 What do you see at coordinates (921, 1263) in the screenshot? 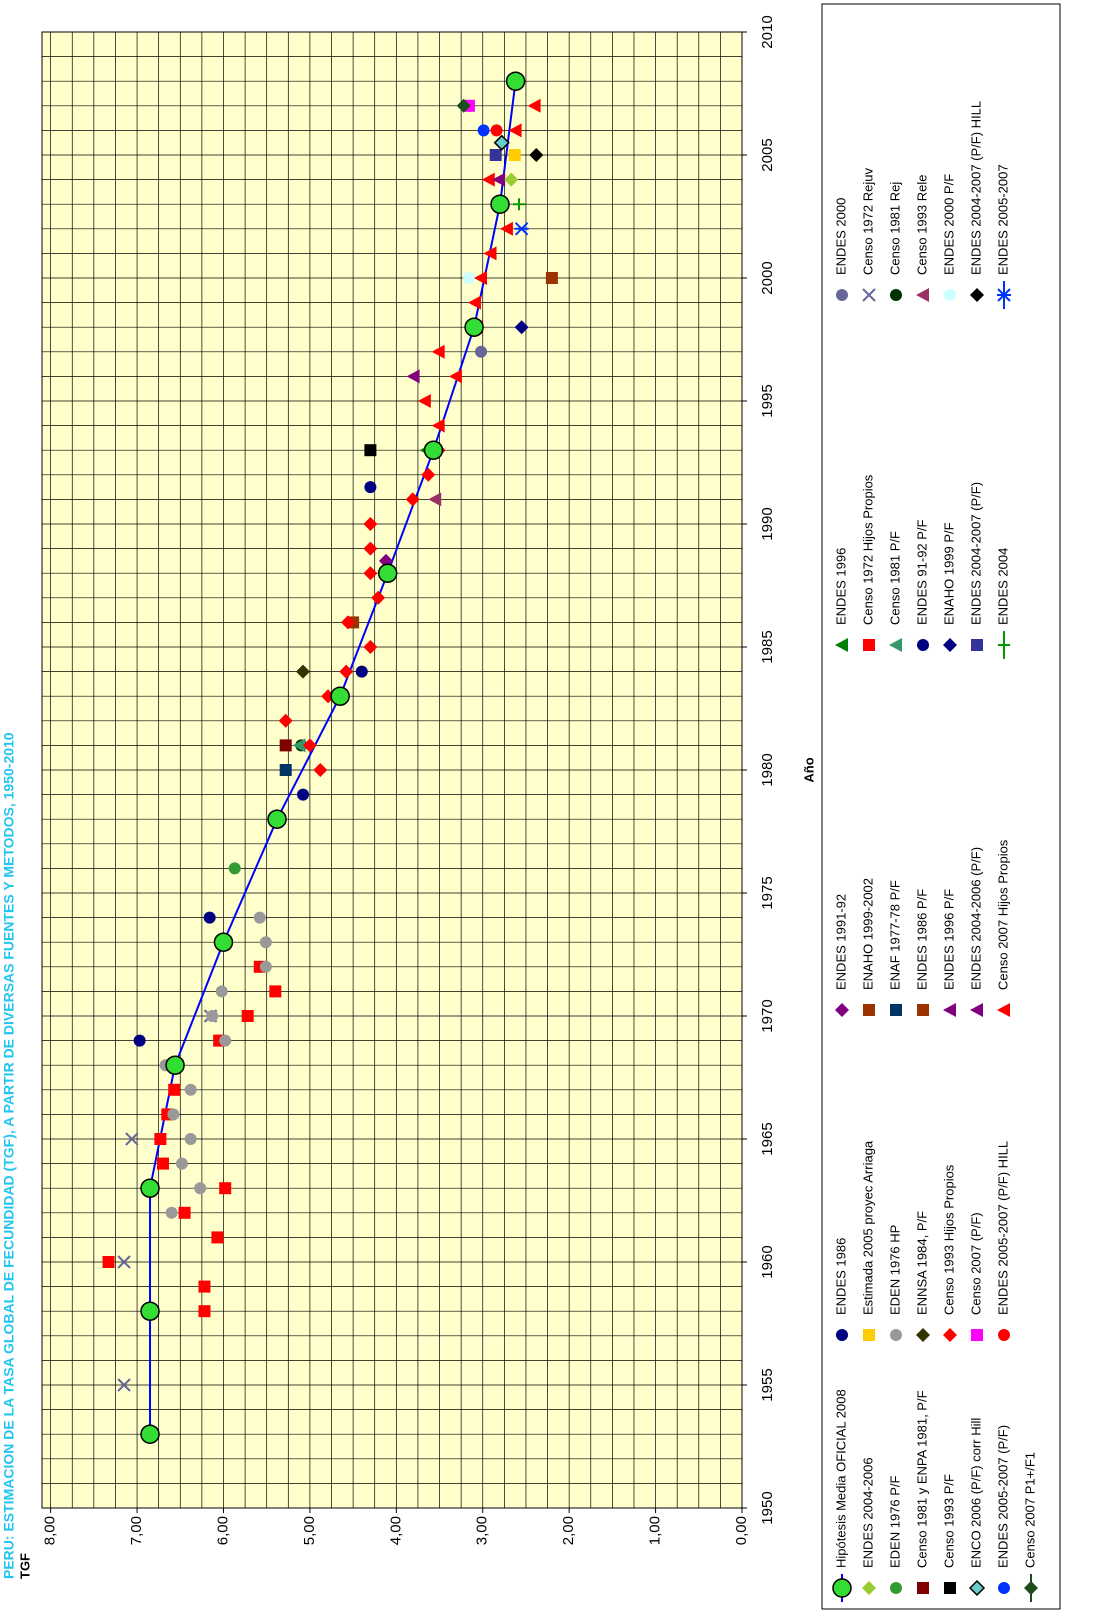
I see `legend-label: ENNSA 1984, P/F` at bounding box center [921, 1263].